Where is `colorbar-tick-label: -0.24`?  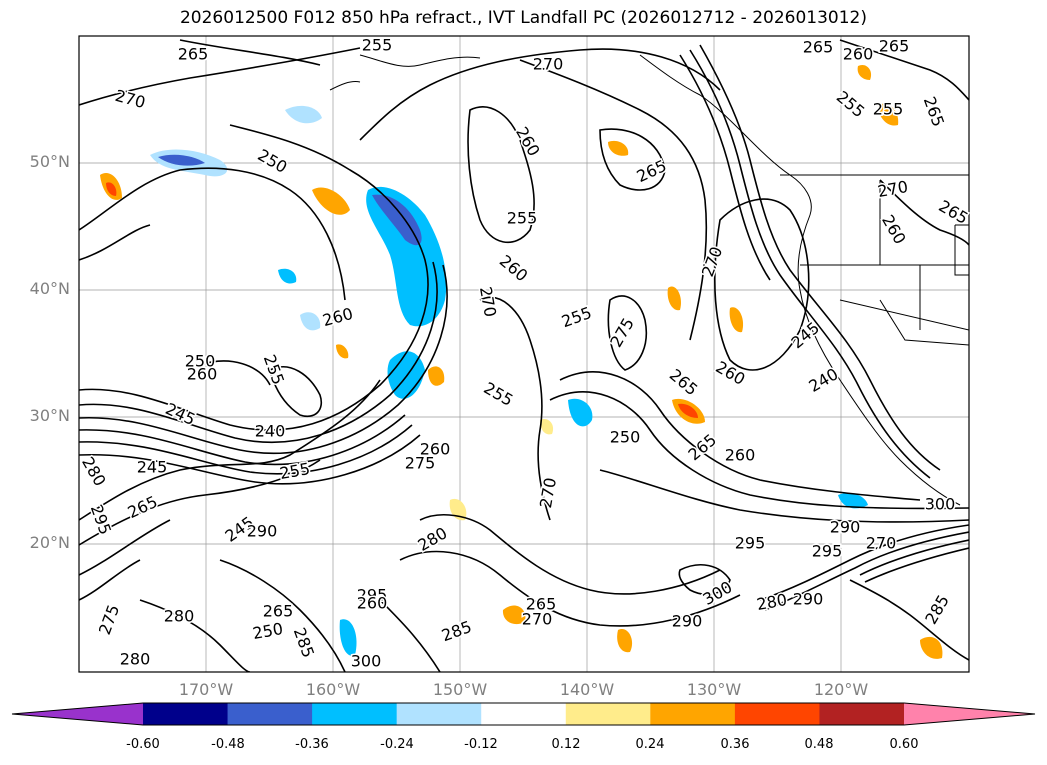 colorbar-tick-label: -0.24 is located at coordinates (397, 744).